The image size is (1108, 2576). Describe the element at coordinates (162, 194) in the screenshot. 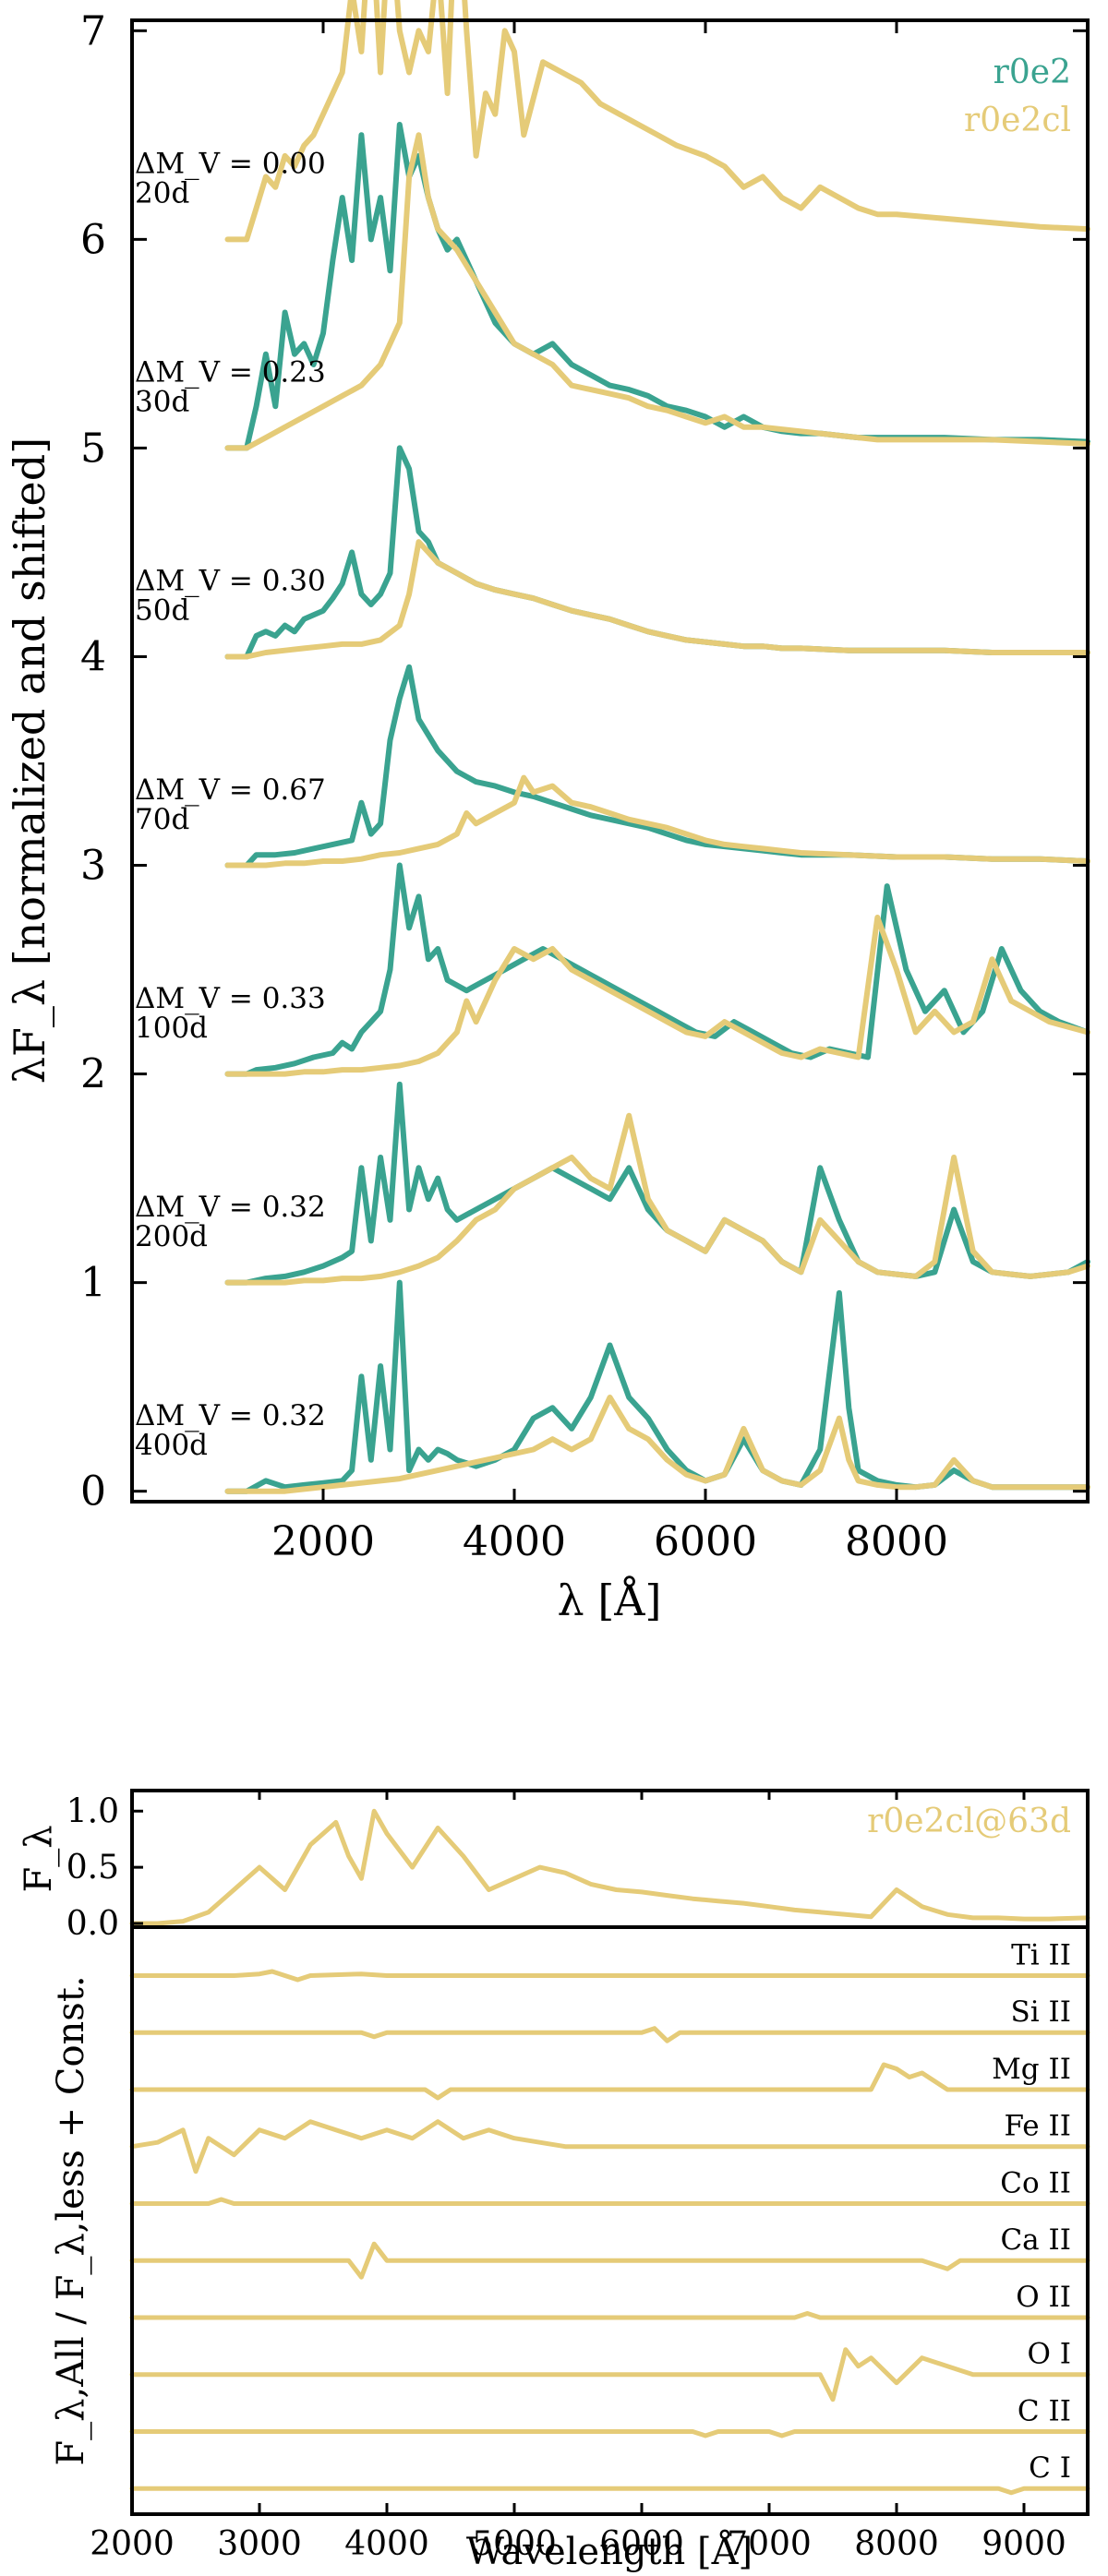

I see `epoch-label-20d: 20d` at that location.